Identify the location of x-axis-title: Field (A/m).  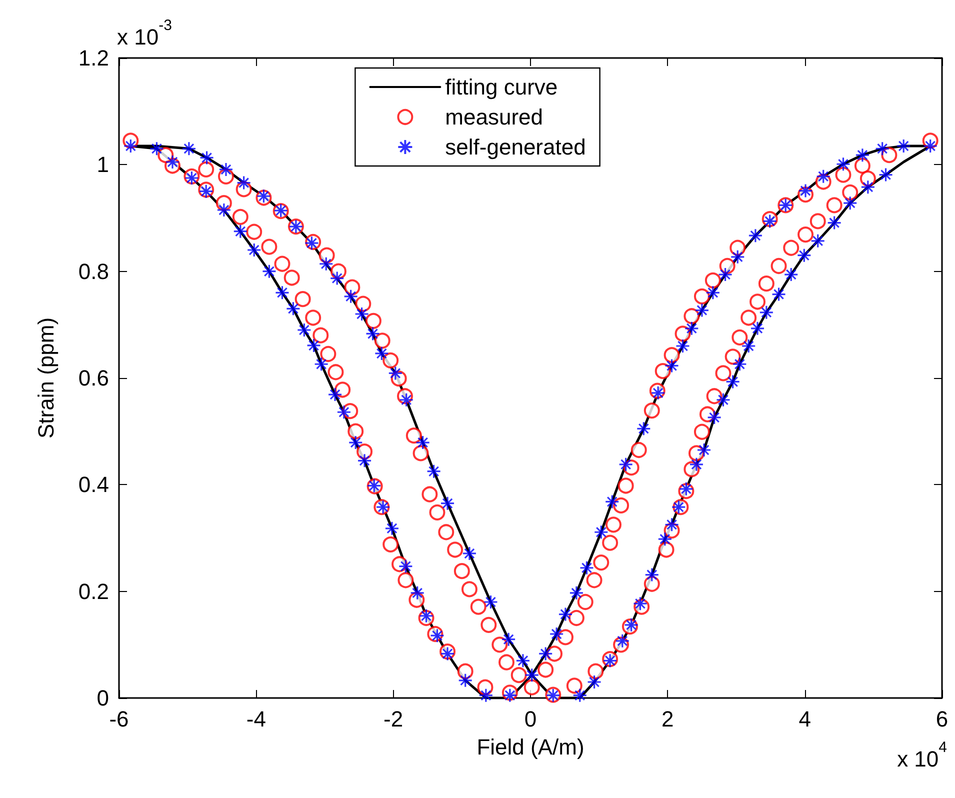
(530, 747).